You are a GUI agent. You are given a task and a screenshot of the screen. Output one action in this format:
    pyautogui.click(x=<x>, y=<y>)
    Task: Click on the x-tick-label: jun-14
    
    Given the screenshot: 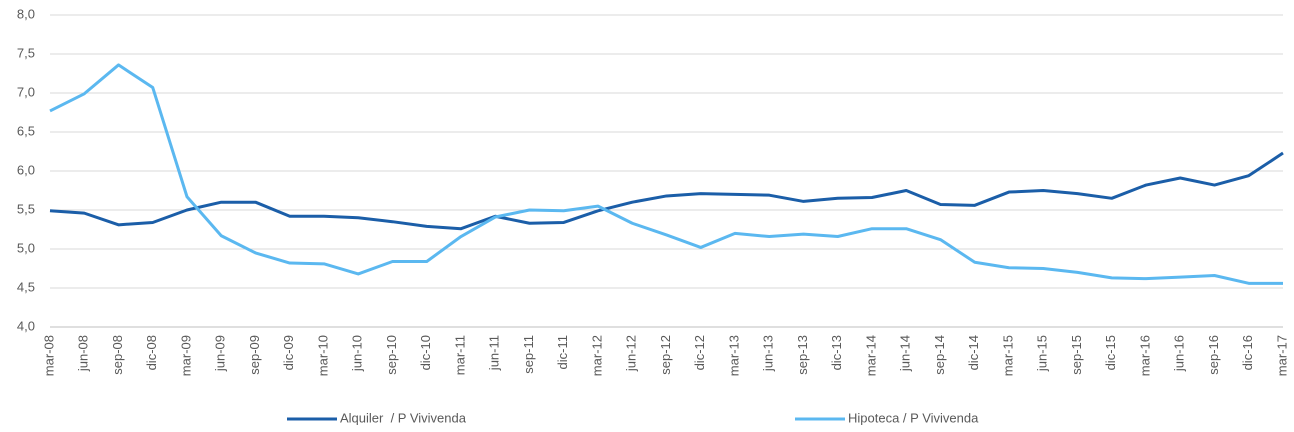 What is the action you would take?
    pyautogui.click(x=905, y=353)
    